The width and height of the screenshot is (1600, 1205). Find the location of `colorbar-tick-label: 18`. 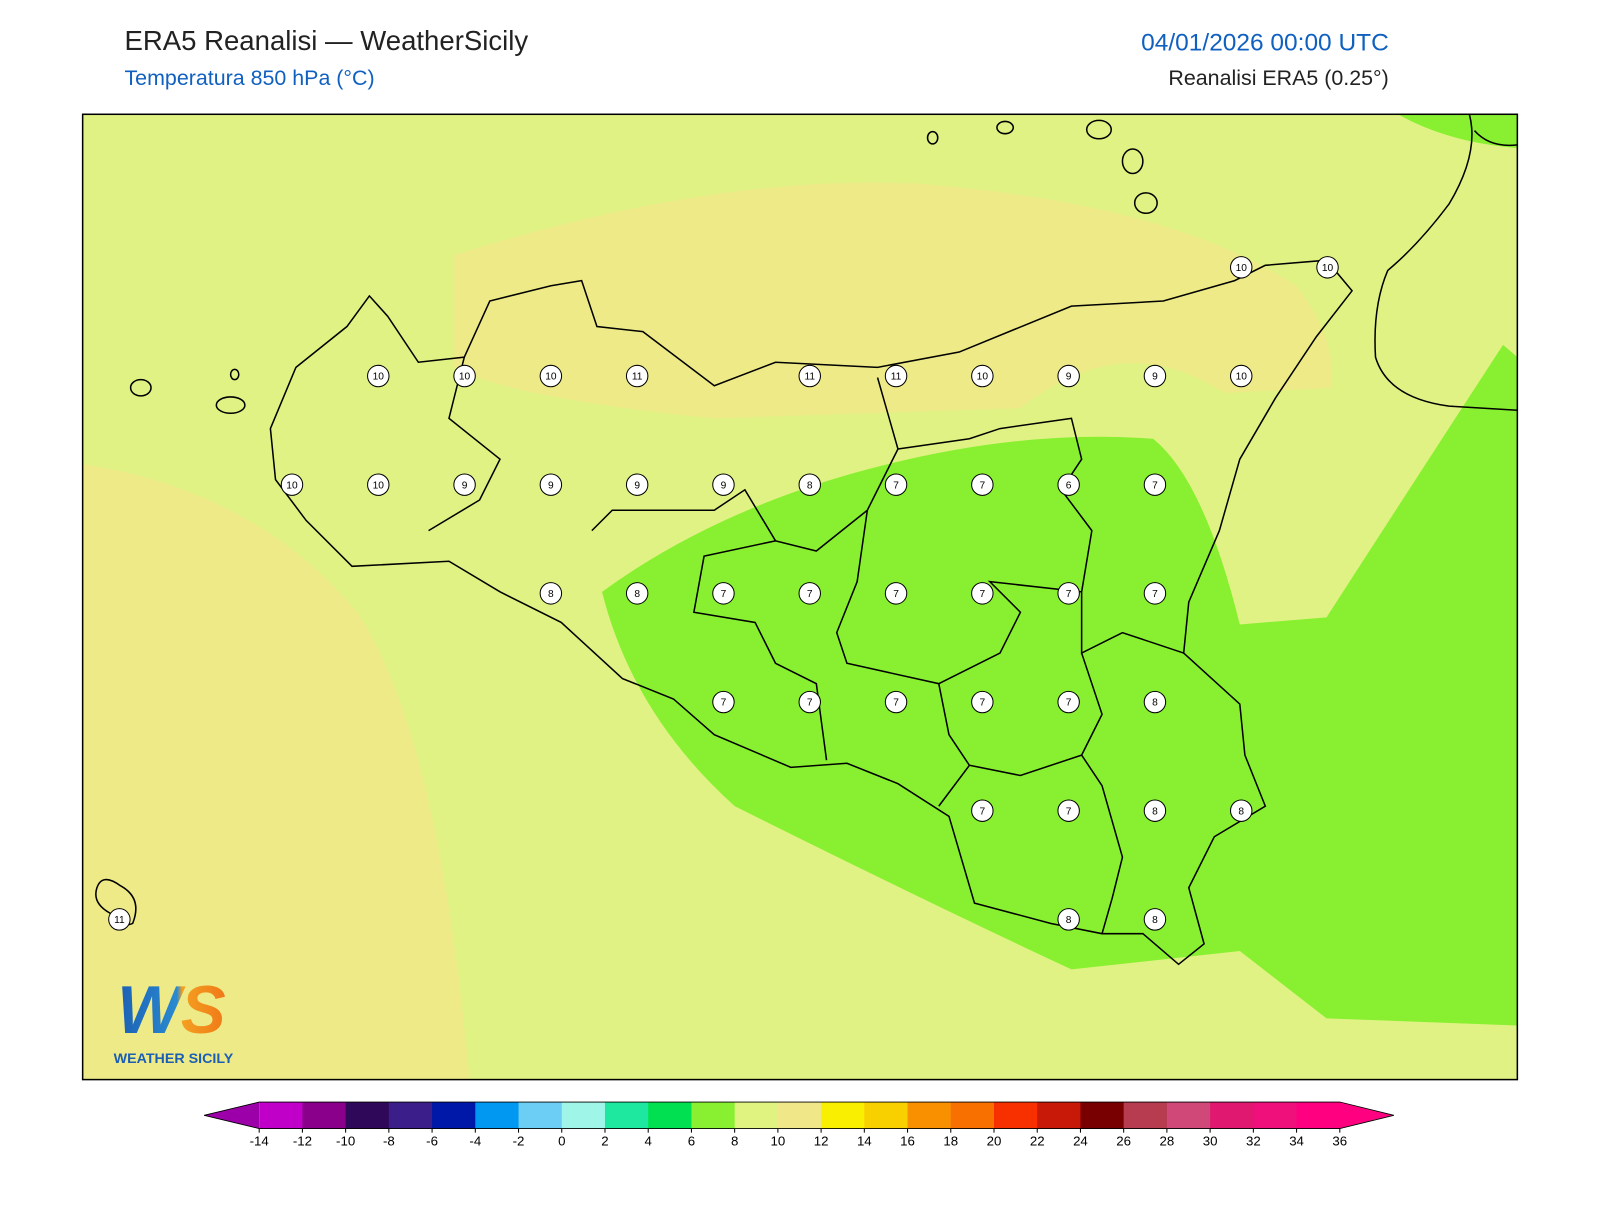

colorbar-tick-label: 18 is located at coordinates (950, 1140).